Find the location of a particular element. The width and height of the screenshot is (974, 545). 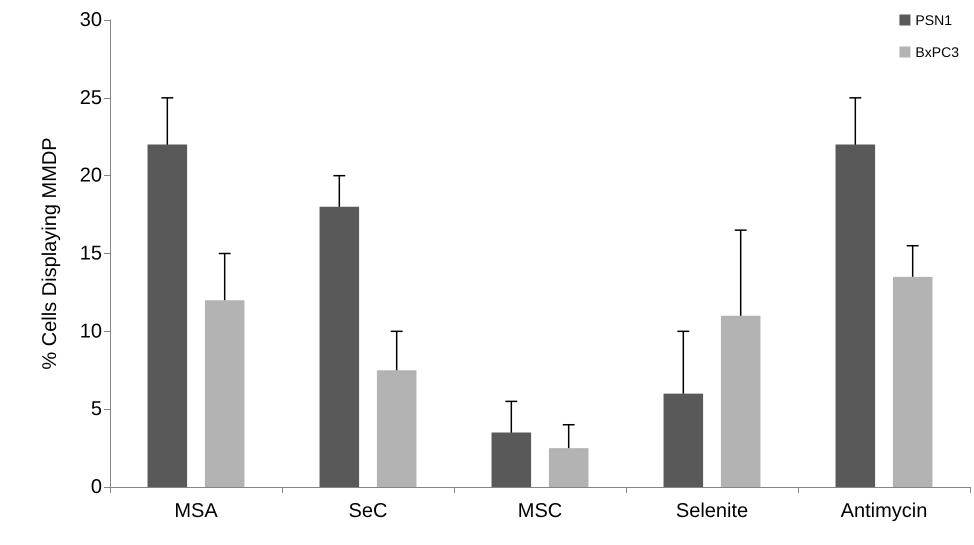

y-tick-label: 25 is located at coordinates (91, 97).